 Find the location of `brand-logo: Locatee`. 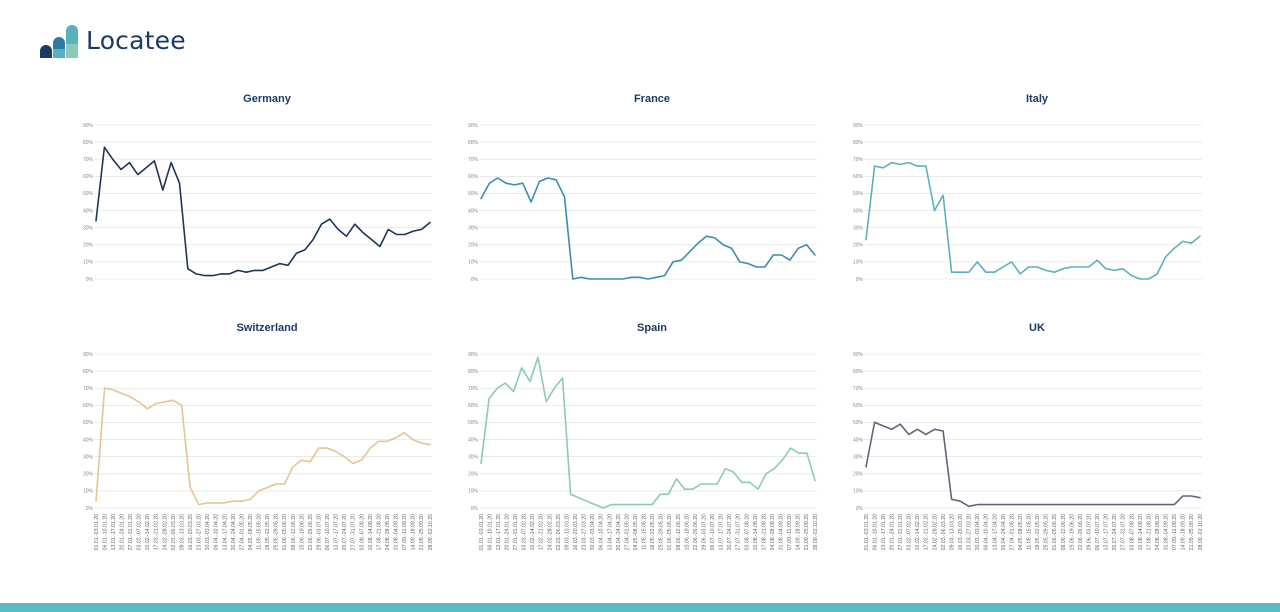

brand-logo: Locatee is located at coordinates (113, 41).